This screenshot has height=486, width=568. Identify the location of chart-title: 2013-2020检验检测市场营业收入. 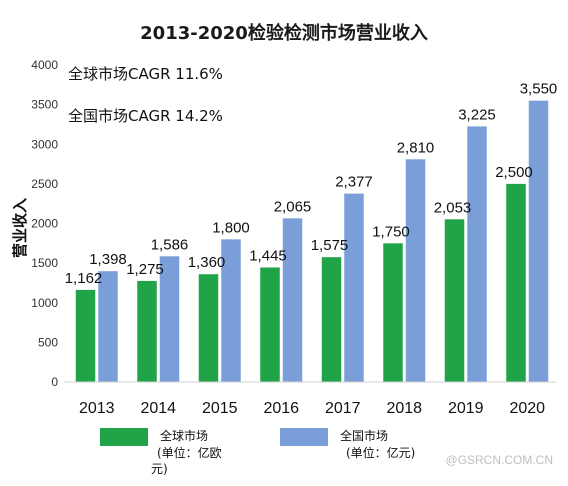
(284, 33).